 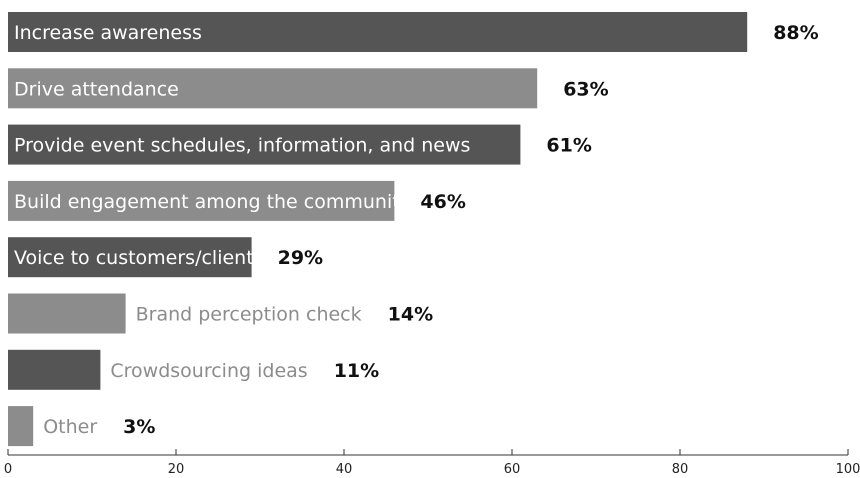 I want to click on bar-value-label: 46%, so click(x=442, y=202).